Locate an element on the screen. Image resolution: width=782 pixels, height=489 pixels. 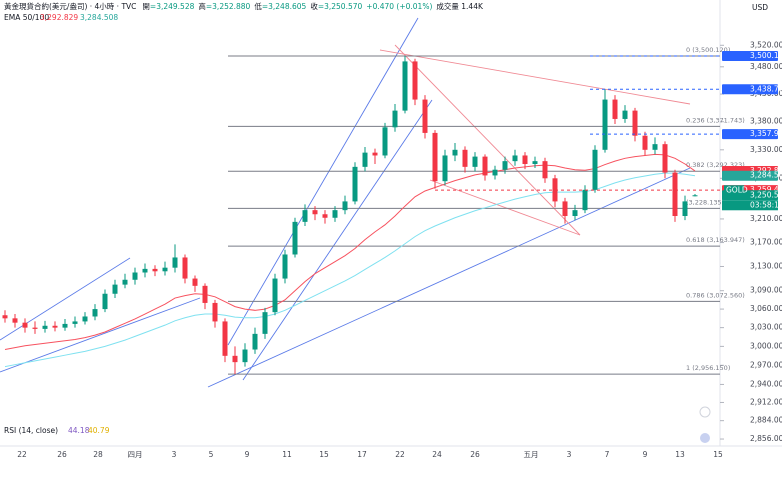
y-tick-label: 3,030.000 is located at coordinates (766, 327).